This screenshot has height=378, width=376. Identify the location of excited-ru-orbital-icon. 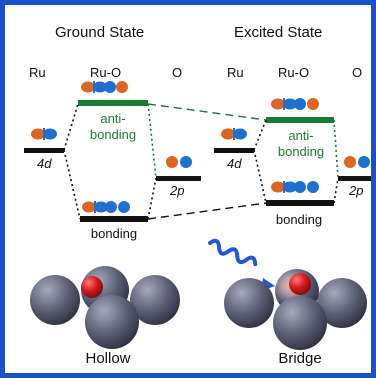
(234, 134).